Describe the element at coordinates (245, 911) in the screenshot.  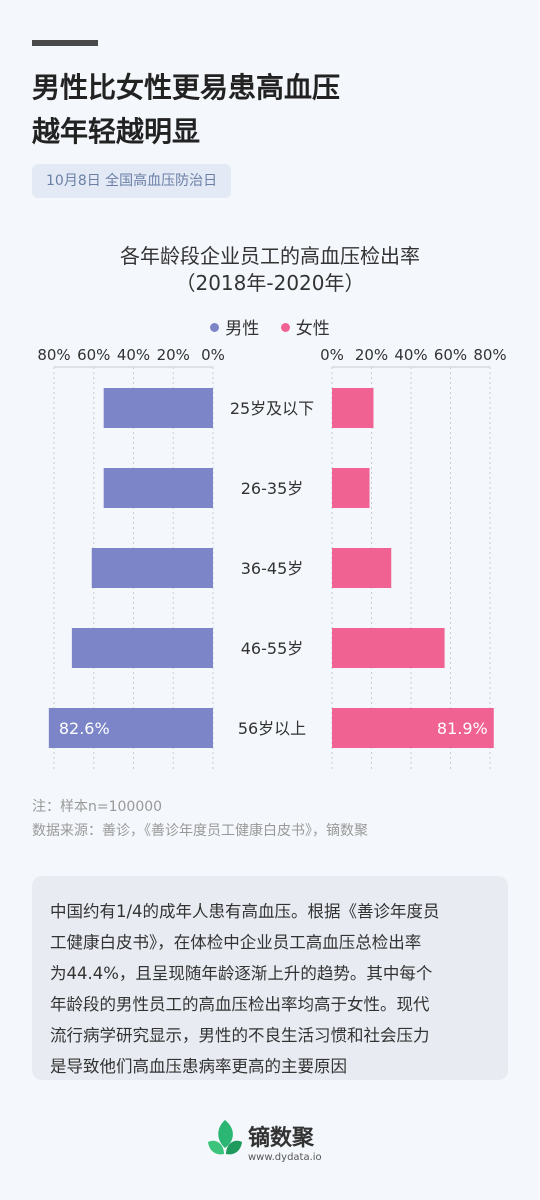
I see `description-line: 中国约有1/4的成年人患有高血压。根据《善诊年度员` at that location.